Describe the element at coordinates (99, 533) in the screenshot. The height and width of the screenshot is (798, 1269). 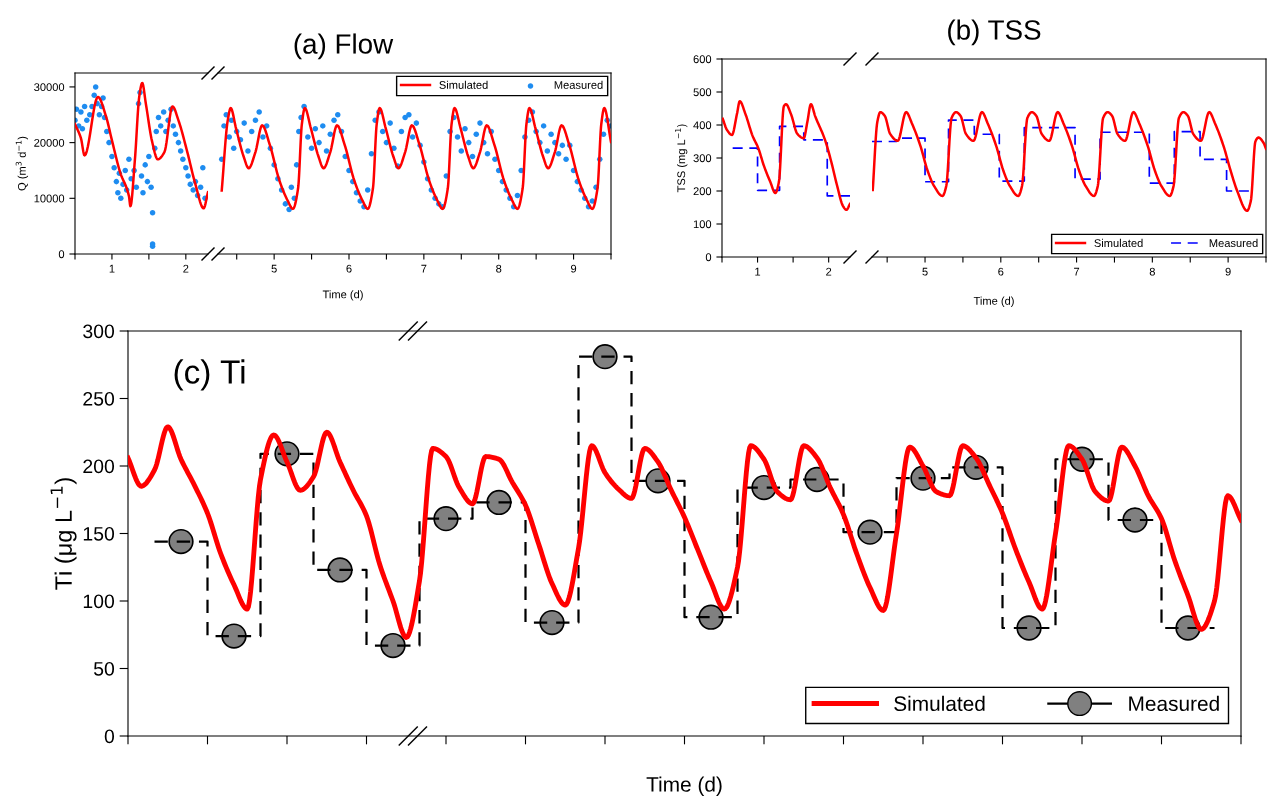
I see `y-tick-label: 150` at that location.